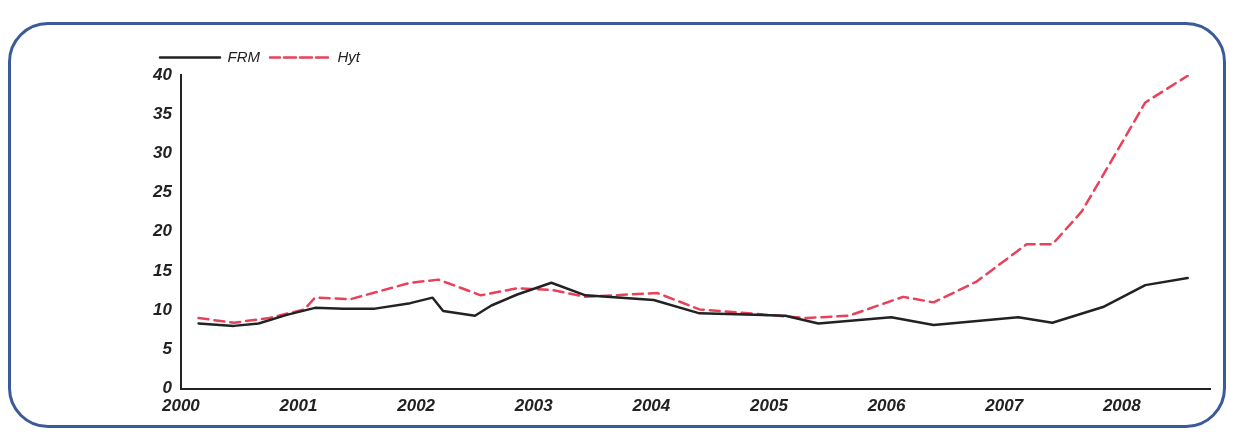 The width and height of the screenshot is (1235, 445). Describe the element at coordinates (167, 388) in the screenshot. I see `y-tick-label: 0` at that location.